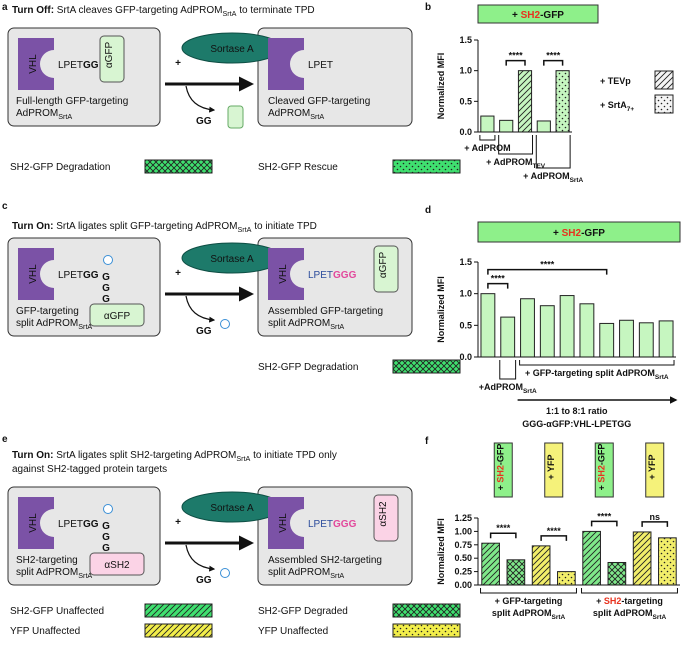 The width and height of the screenshot is (685, 649). Describe the element at coordinates (539, 166) in the screenshot. I see `text-run: TEV` at that location.